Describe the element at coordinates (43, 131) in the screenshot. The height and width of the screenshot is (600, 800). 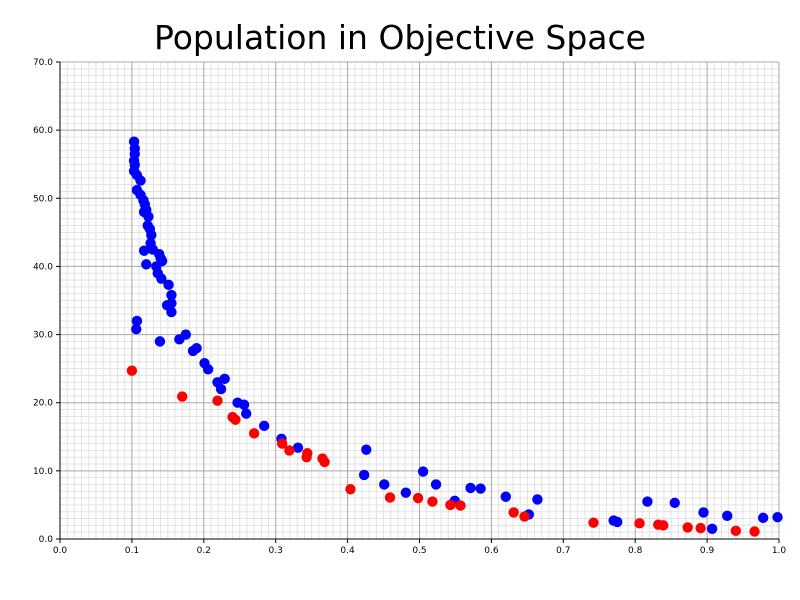
I see `y-tick-label: 60.0` at that location.